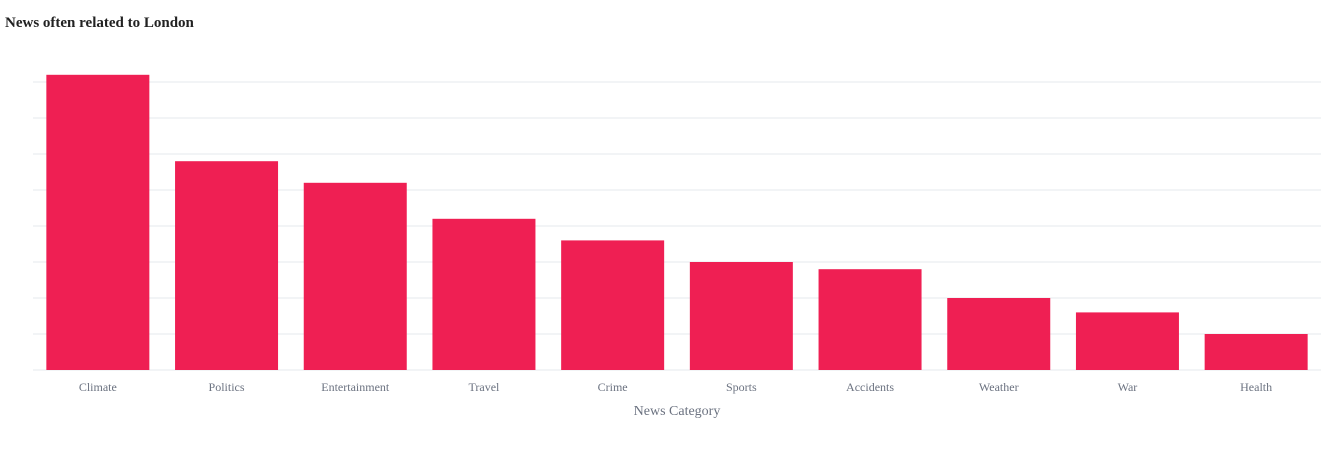  Describe the element at coordinates (741, 387) in the screenshot. I see `x-tick-label: Sports` at that location.